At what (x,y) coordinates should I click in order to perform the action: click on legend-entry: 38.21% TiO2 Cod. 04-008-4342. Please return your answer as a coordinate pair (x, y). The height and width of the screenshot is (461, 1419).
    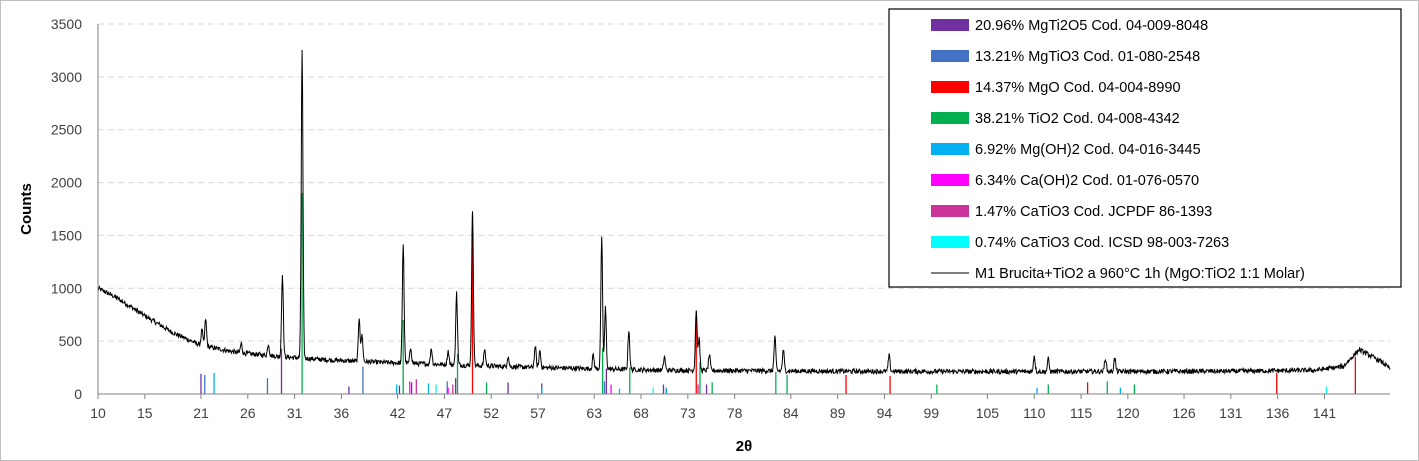
    Looking at the image, I should click on (1077, 119).